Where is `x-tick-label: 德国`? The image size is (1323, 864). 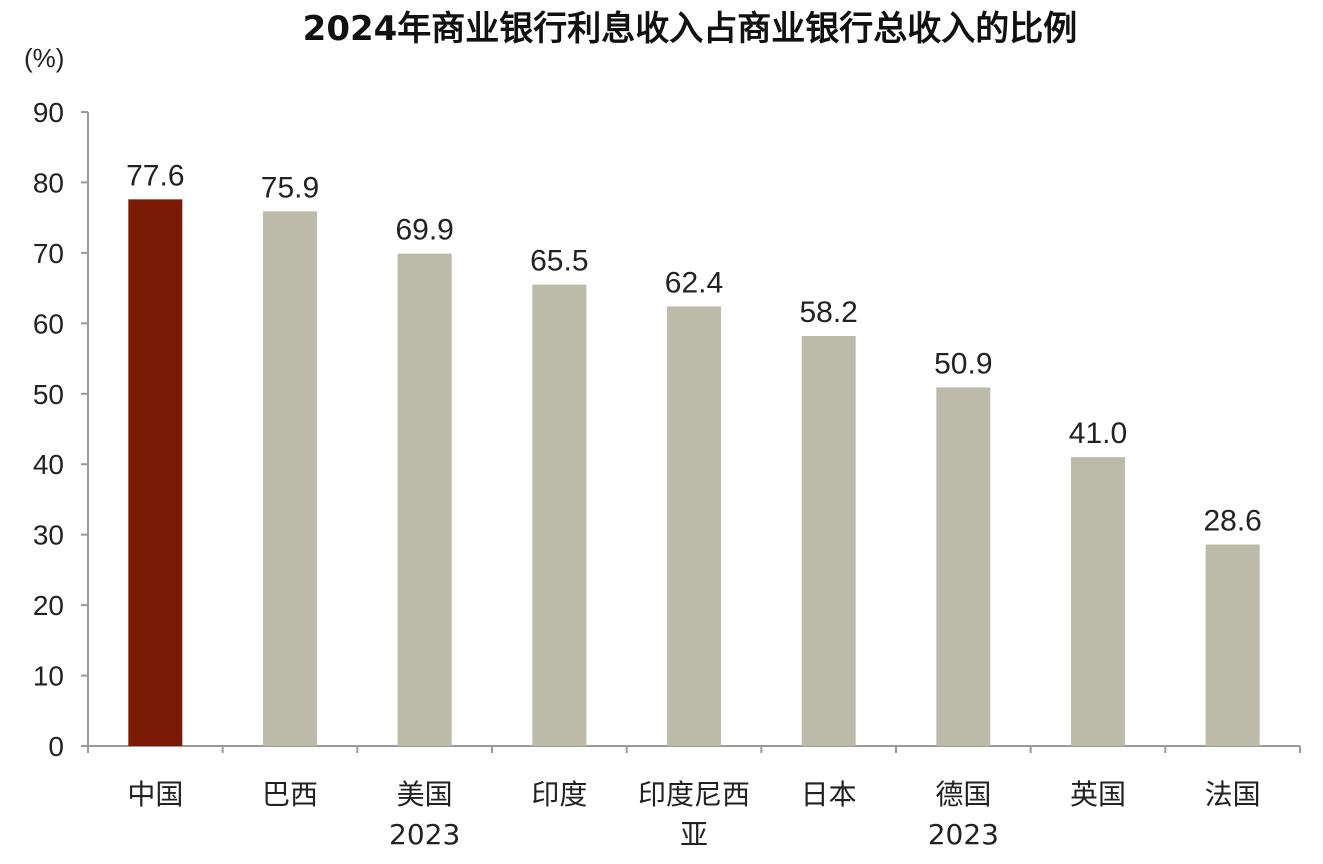 x-tick-label: 德国 is located at coordinates (963, 794).